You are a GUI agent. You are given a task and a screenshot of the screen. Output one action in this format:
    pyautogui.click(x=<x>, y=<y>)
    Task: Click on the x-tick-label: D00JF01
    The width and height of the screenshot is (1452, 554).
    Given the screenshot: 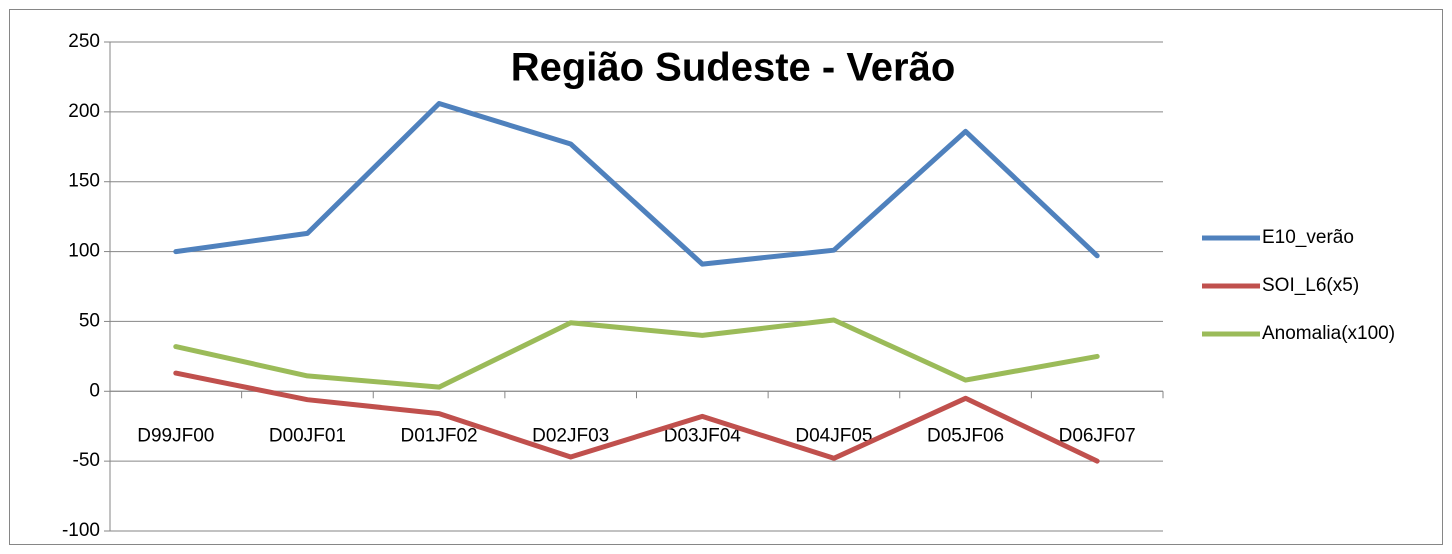 What is the action you would take?
    pyautogui.click(x=307, y=435)
    